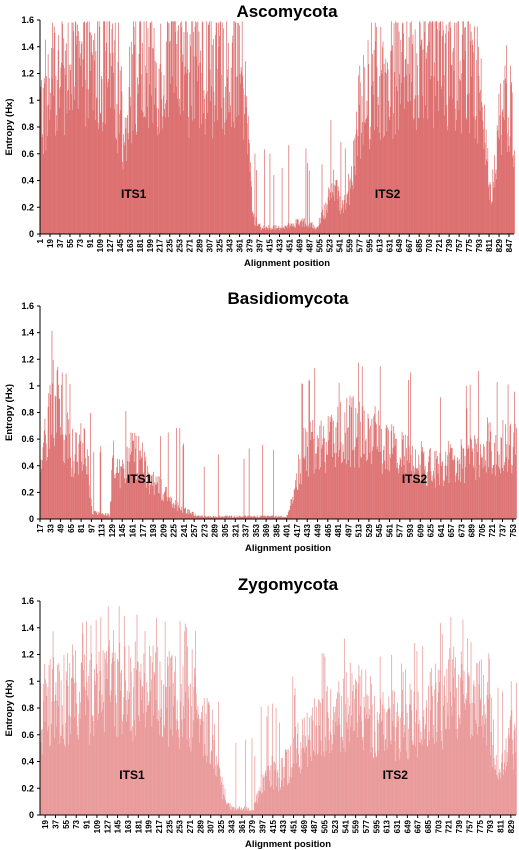 This screenshot has height=850, width=519. What do you see at coordinates (283, 826) in the screenshot?
I see `x-tick-label: 433` at bounding box center [283, 826].